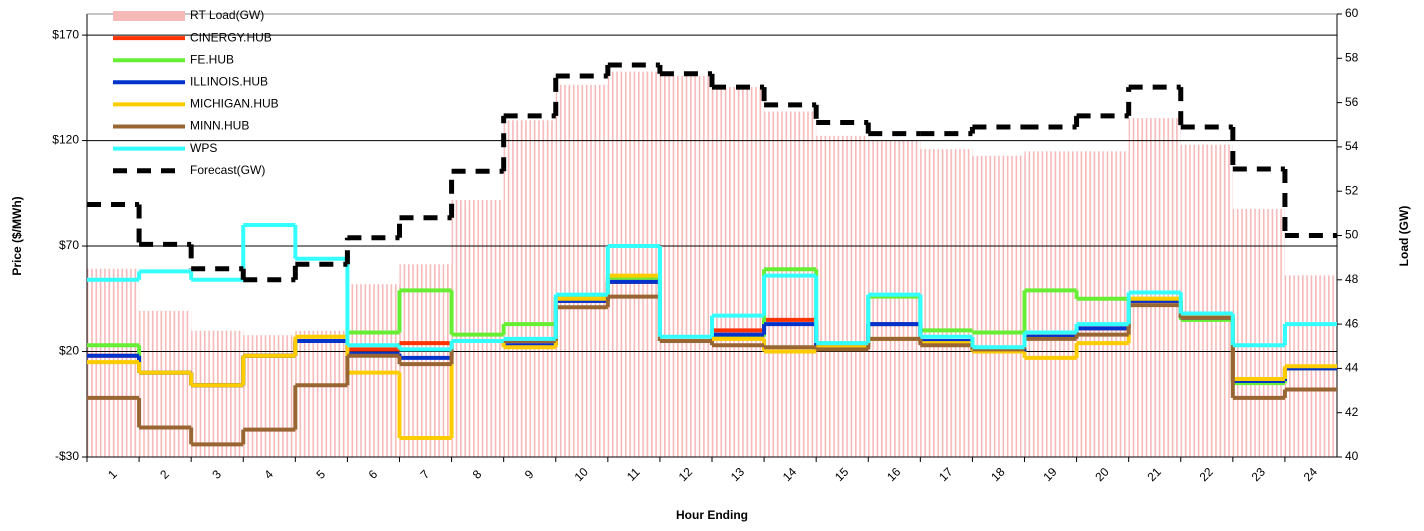 This screenshot has width=1424, height=531. Describe the element at coordinates (229, 81) in the screenshot. I see `legend-label: ILLINOIS.HUB` at that location.